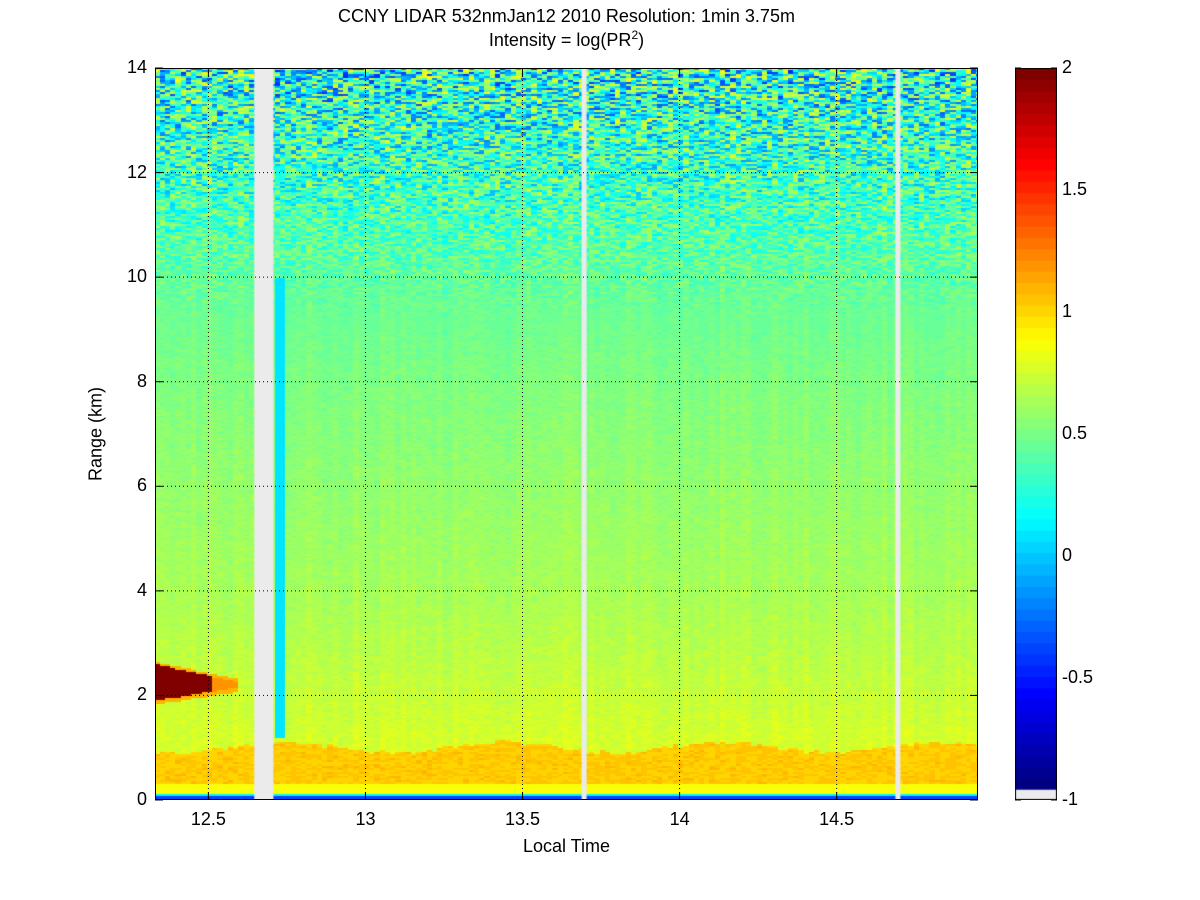 This screenshot has width=1200, height=900. What do you see at coordinates (1070, 799) in the screenshot?
I see `colorbar-tick-label: -1` at bounding box center [1070, 799].